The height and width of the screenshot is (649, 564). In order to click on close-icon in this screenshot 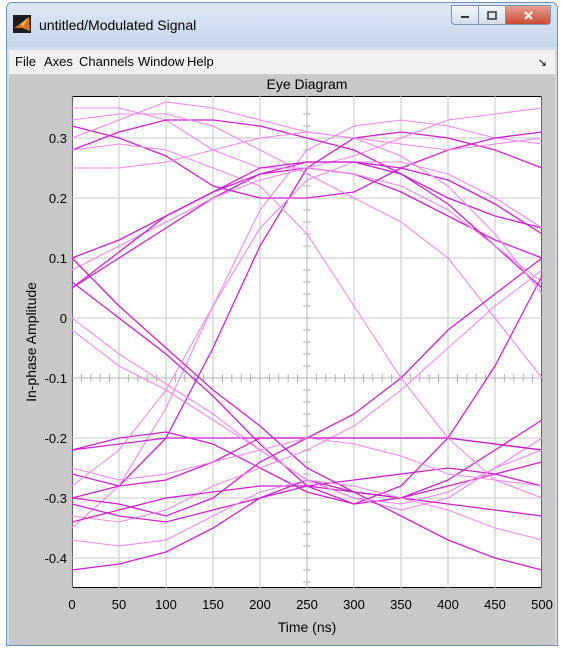, I will do `click(528, 15)`.